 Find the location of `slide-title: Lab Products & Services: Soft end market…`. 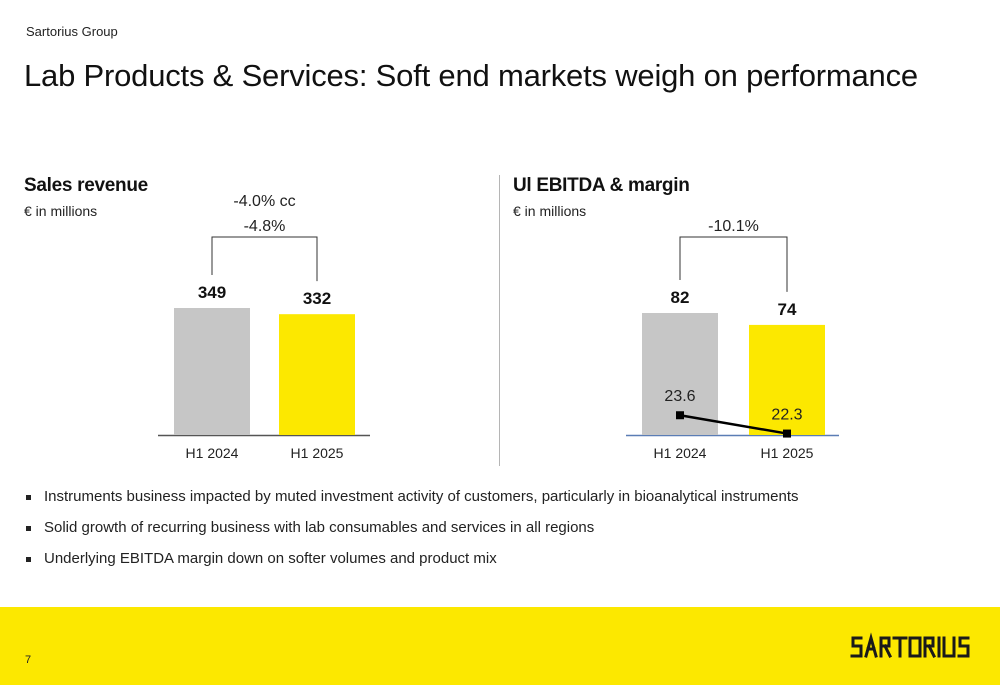

slide-title: Lab Products & Services: Soft end market… is located at coordinates (471, 75).